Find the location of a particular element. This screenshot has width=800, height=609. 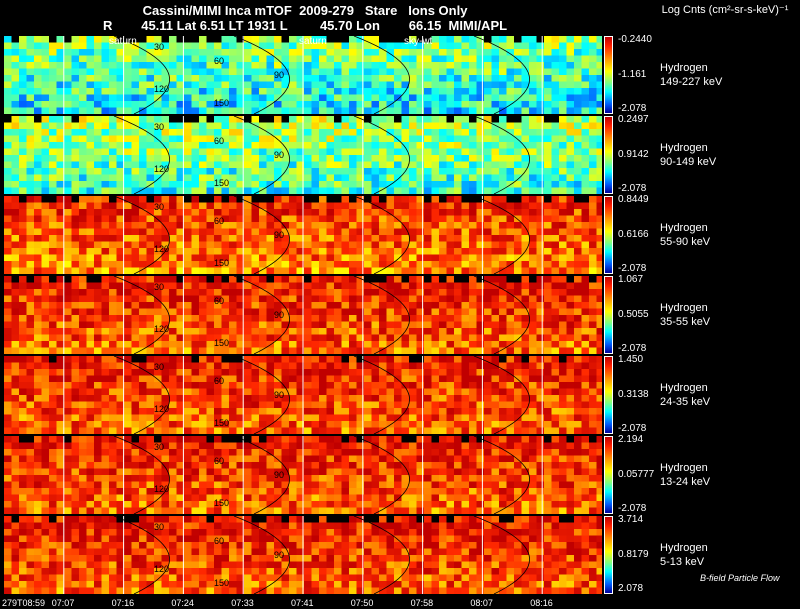

species-name: Hydrogen is located at coordinates (684, 228).